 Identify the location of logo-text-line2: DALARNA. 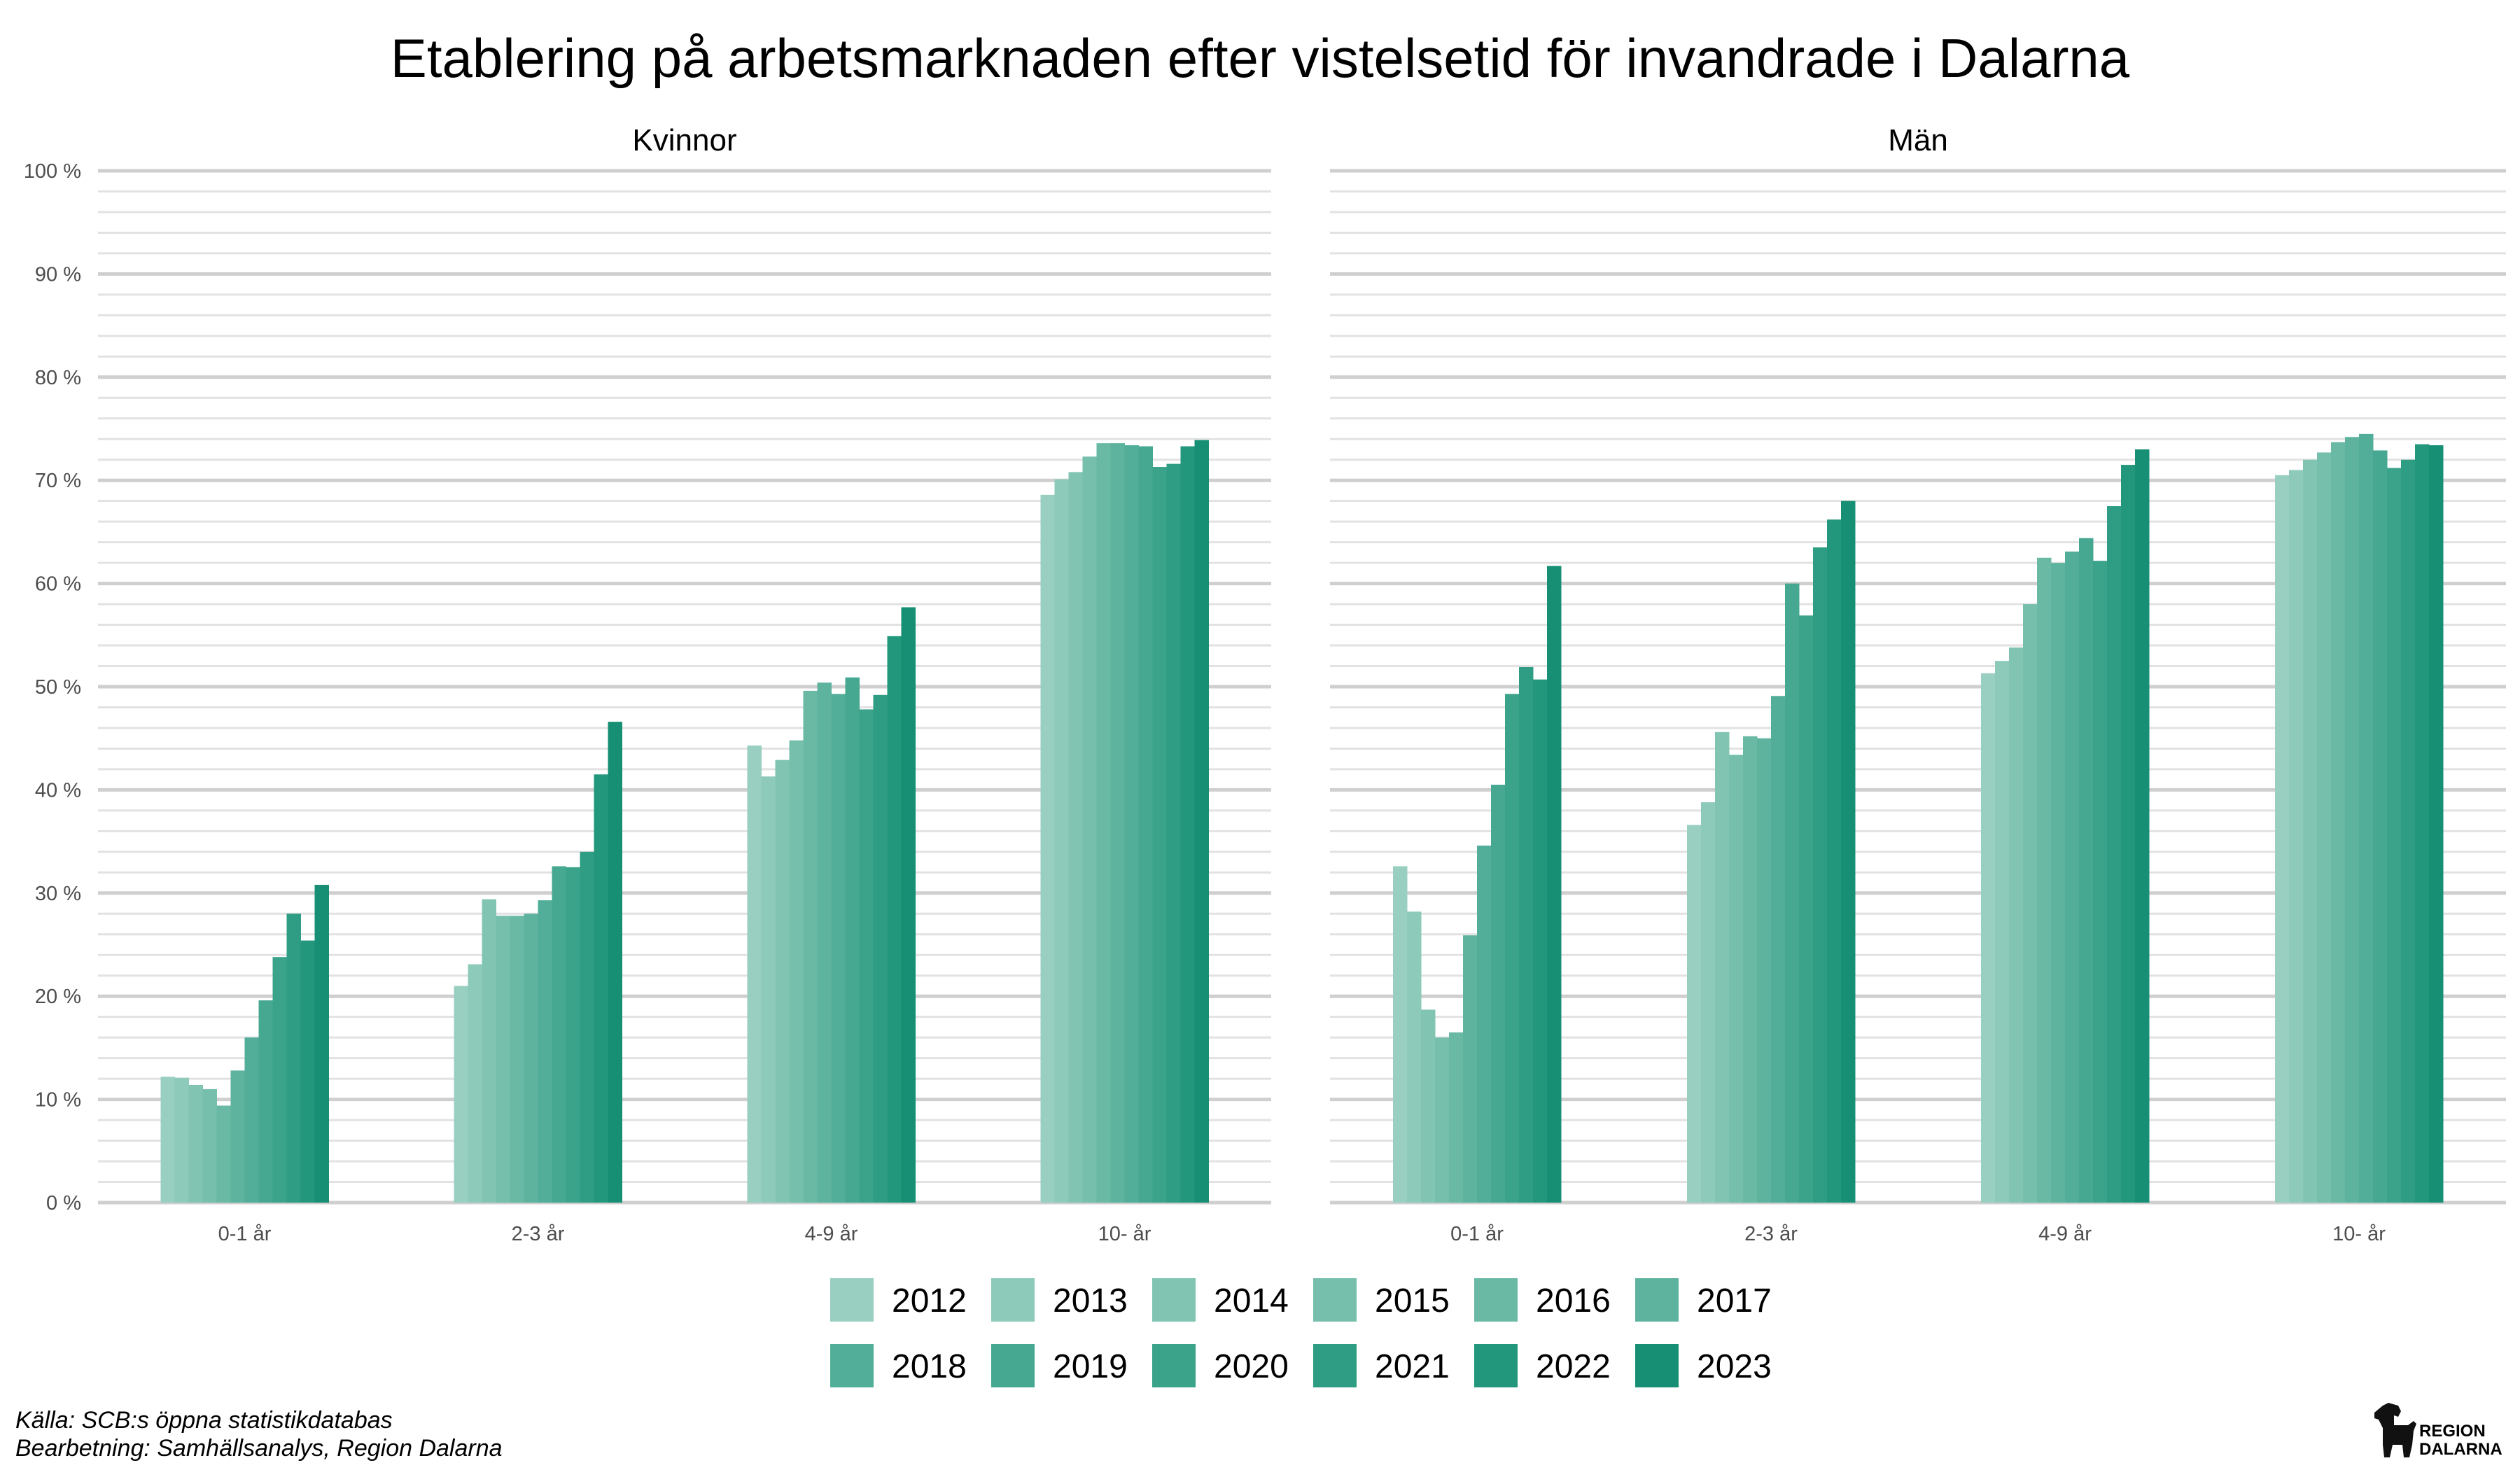
(2460, 1449).